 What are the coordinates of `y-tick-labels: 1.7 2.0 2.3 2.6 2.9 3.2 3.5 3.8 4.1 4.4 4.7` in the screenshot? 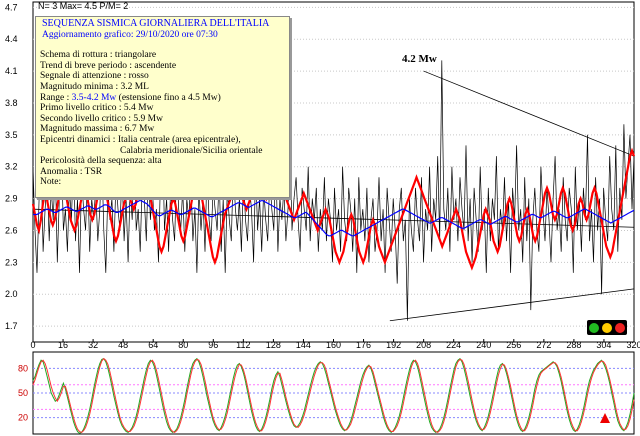 It's located at (11, 166).